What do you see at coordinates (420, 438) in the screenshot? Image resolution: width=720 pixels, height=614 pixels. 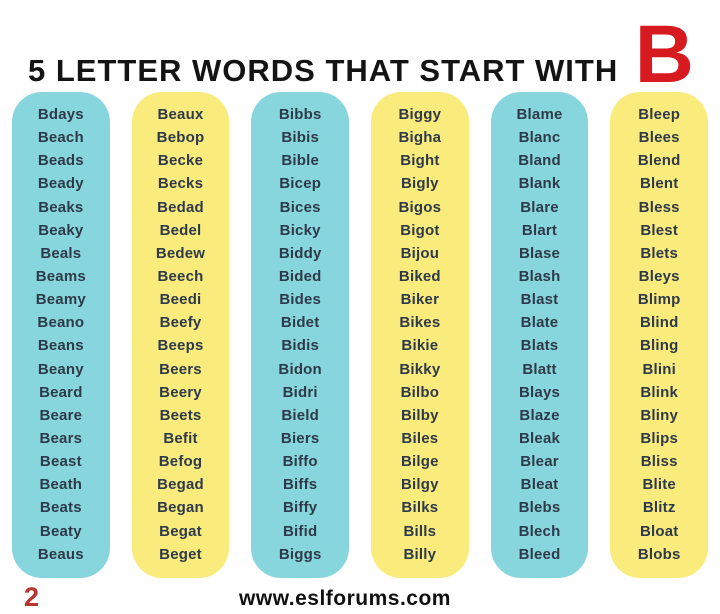 I see `word-item: Biles` at bounding box center [420, 438].